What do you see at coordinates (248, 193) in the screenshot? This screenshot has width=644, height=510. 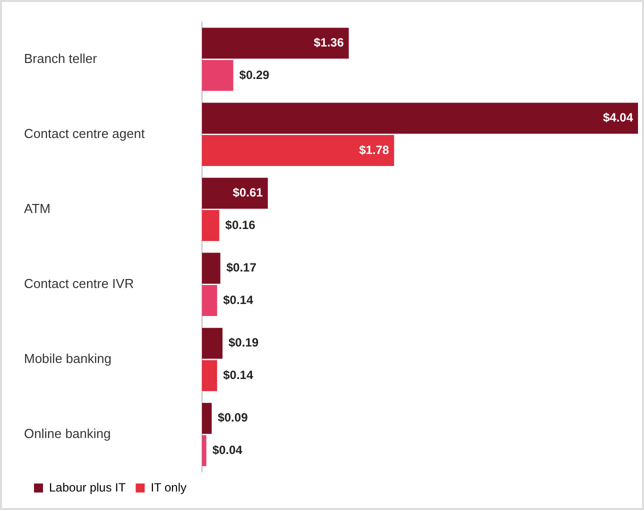 I see `data-label: $0.61` at bounding box center [248, 193].